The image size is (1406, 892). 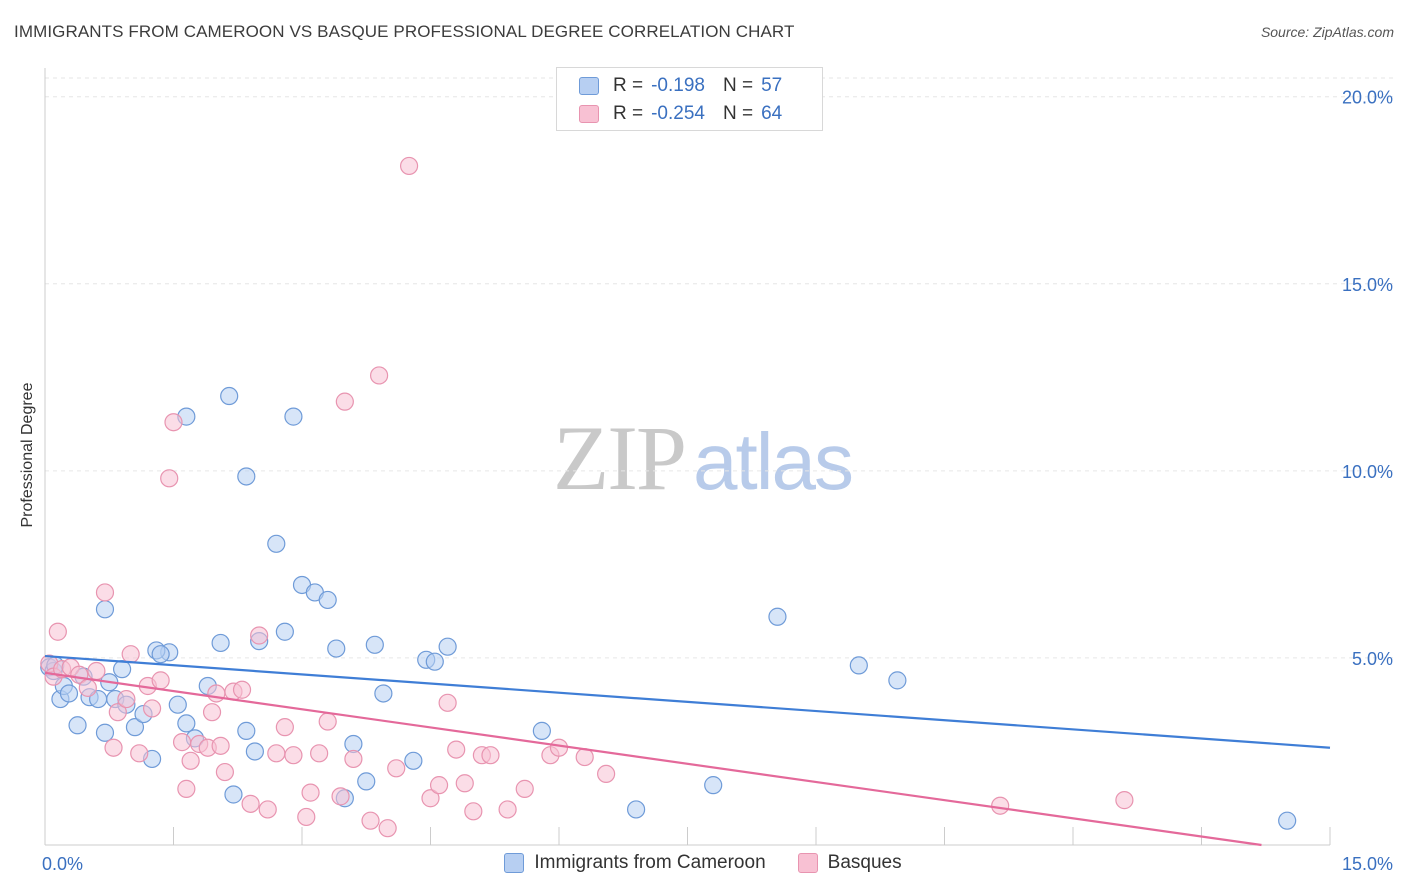 I want to click on watermark-zip: ZIP, so click(x=620, y=458).